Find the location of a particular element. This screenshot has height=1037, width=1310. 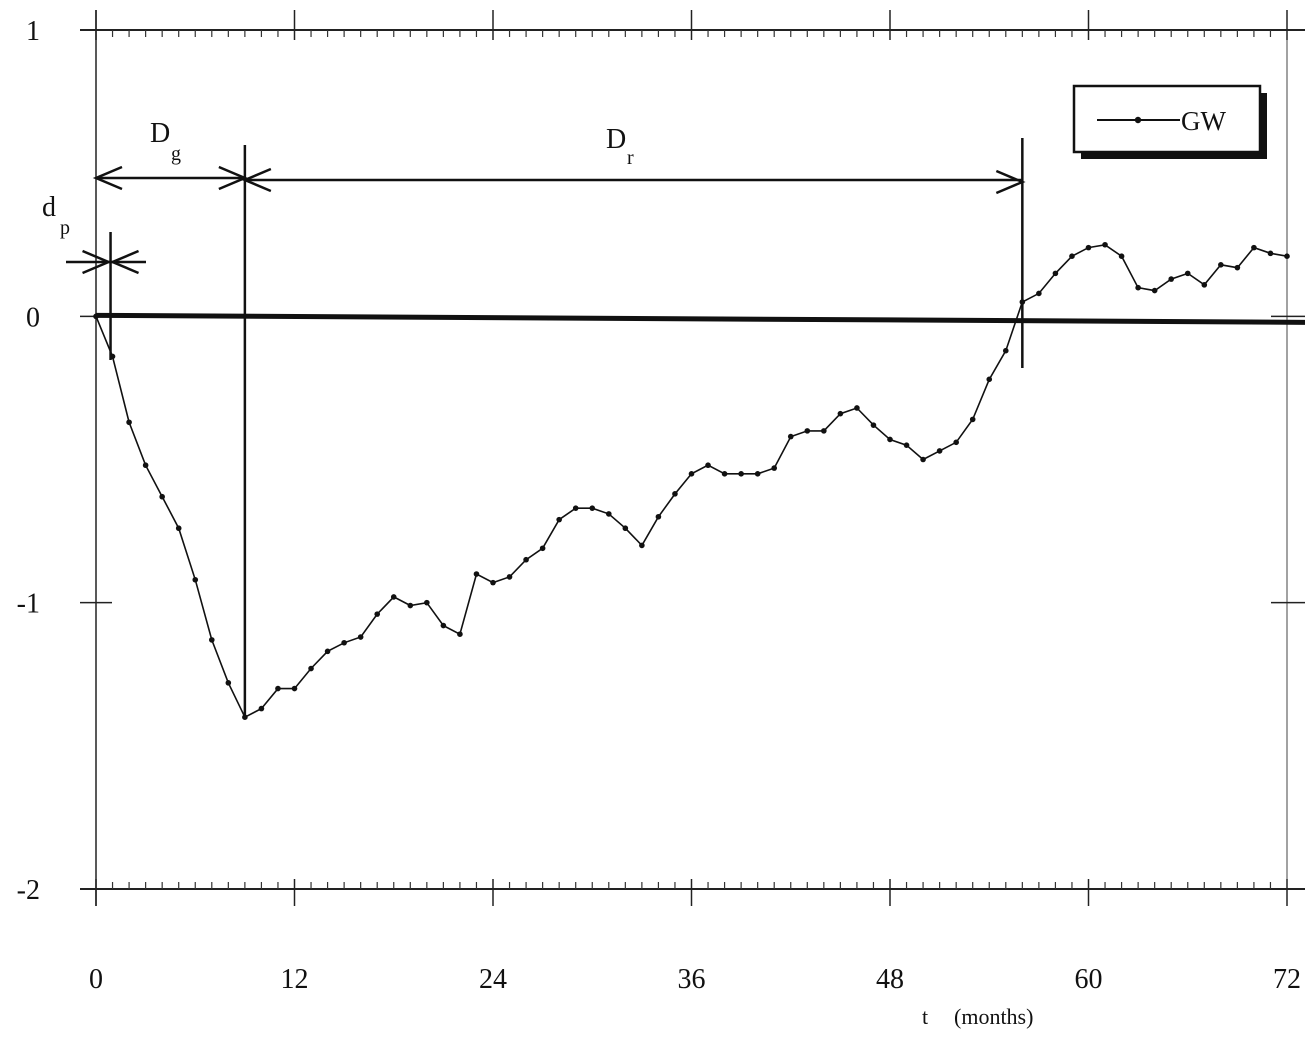

y-tick-label: 0 is located at coordinates (33, 317).